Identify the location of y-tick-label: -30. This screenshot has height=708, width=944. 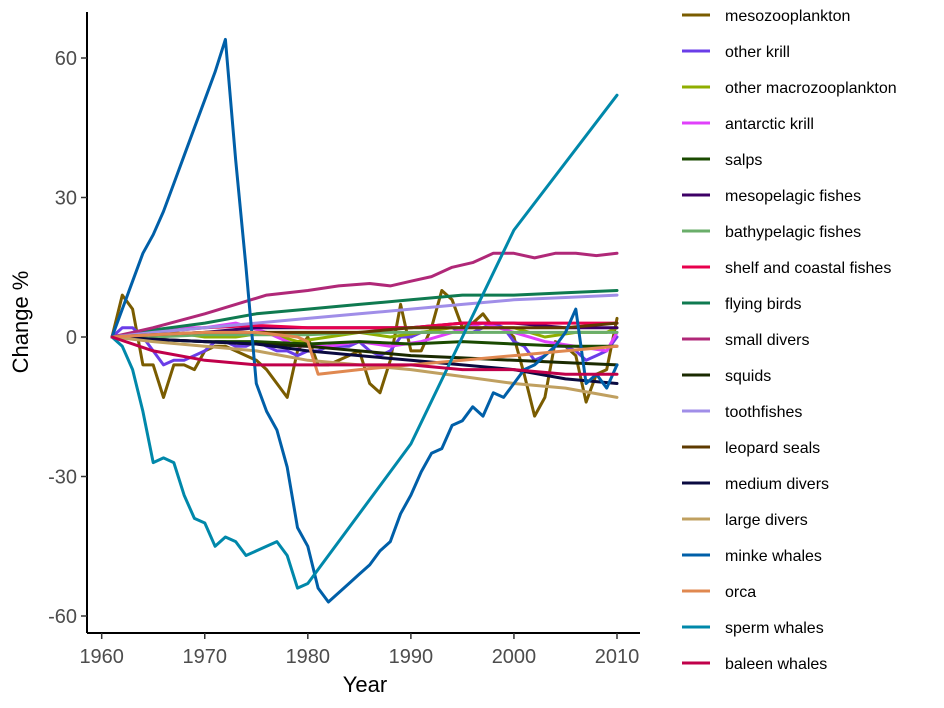
(62, 478).